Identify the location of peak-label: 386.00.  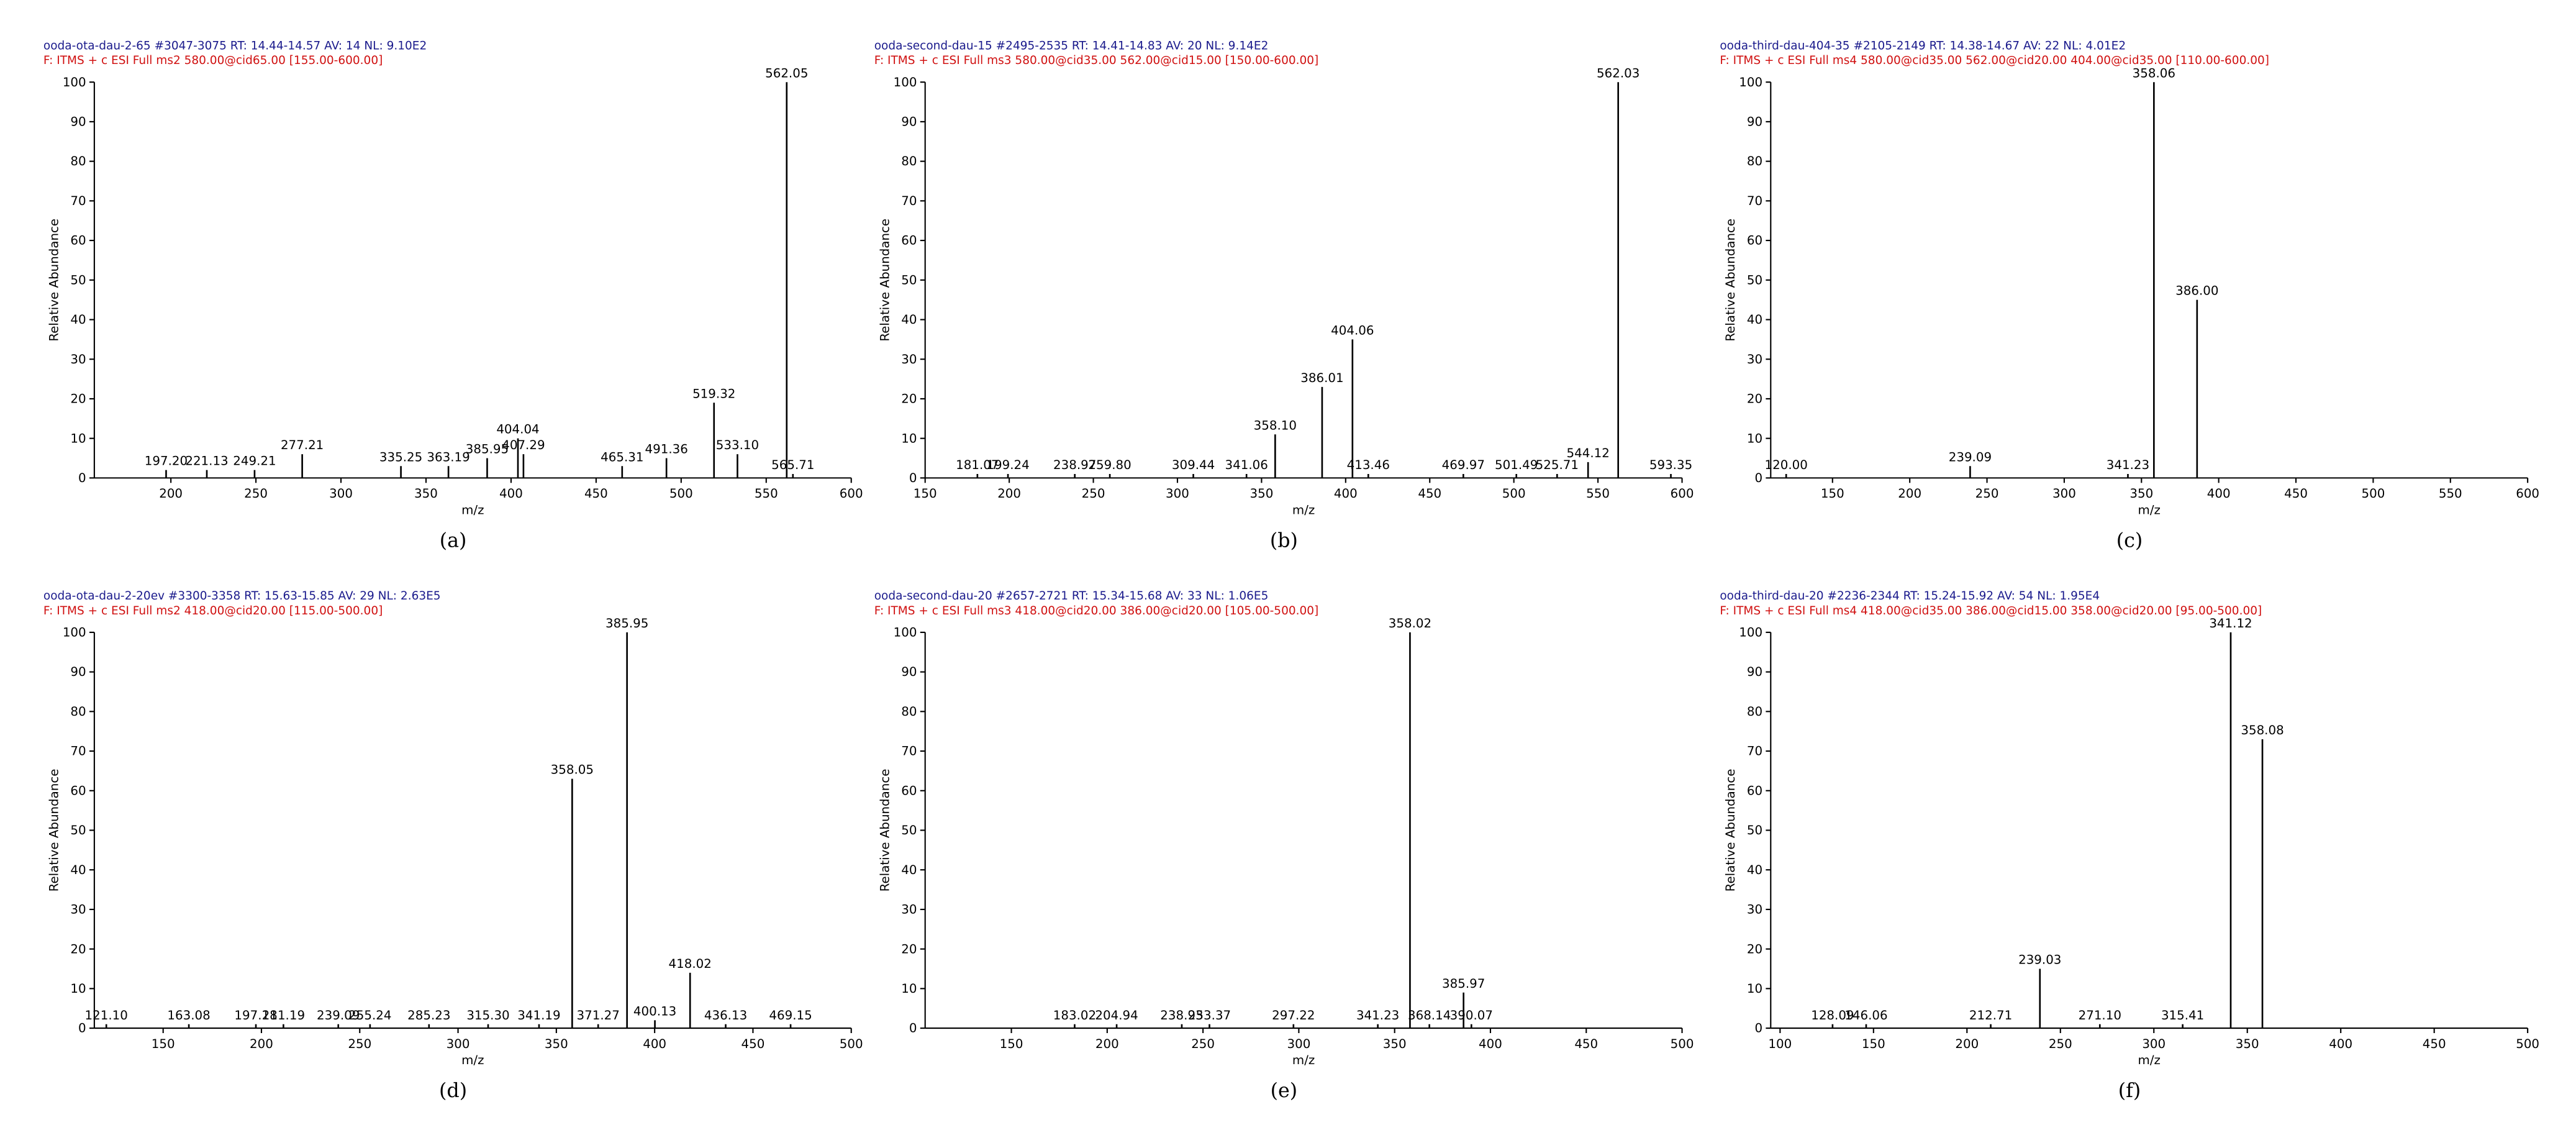
(2196, 291).